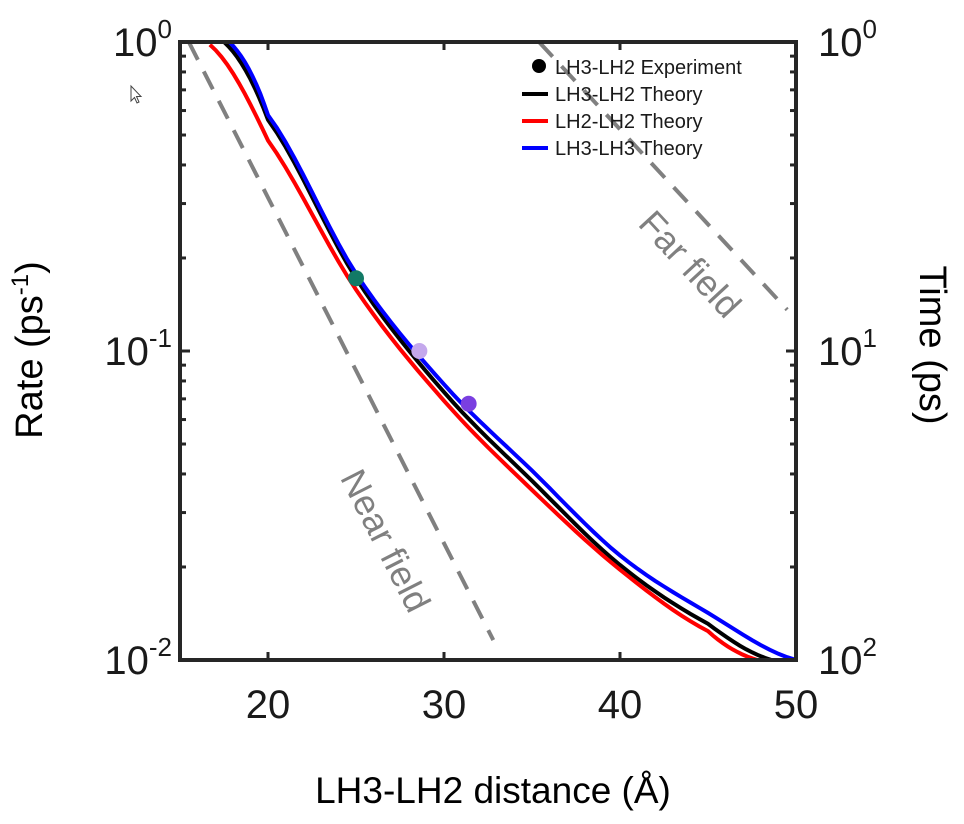 The height and width of the screenshot is (824, 964). Describe the element at coordinates (690, 263) in the screenshot. I see `guide-label-far-field: Far field` at that location.